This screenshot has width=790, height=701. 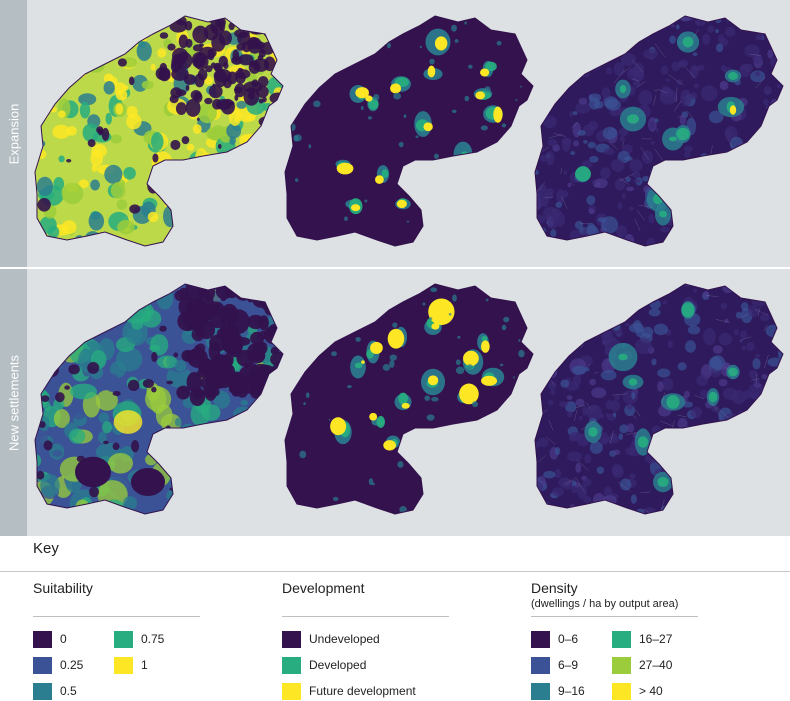 What do you see at coordinates (614, 616) in the screenshot?
I see `legend-divider-density` at bounding box center [614, 616].